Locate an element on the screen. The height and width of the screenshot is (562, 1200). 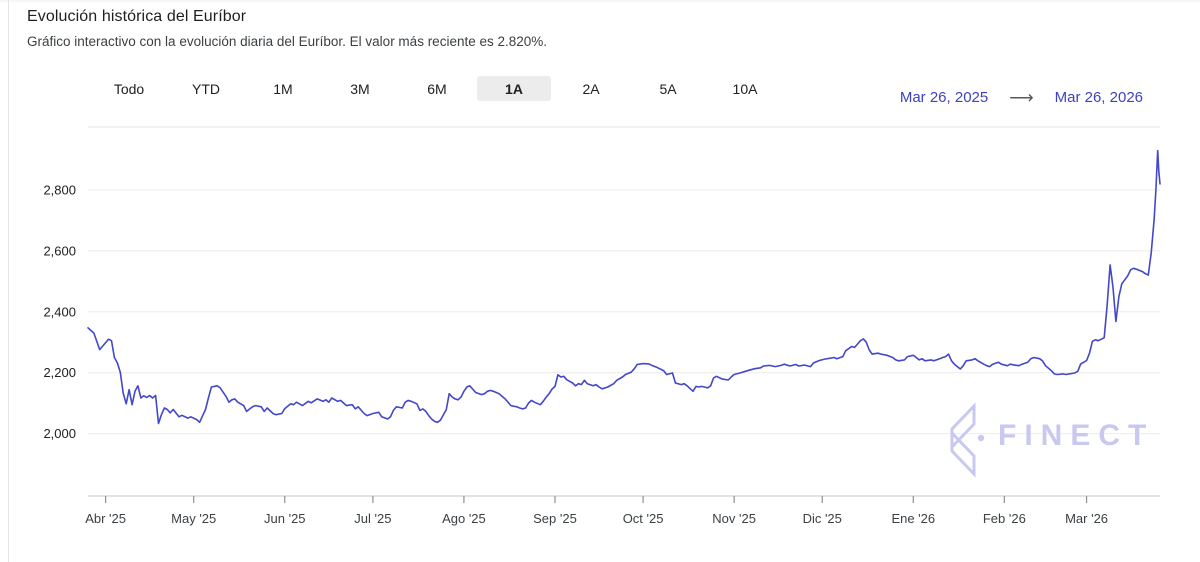
date-range-start: Mar 26, 2025 is located at coordinates (944, 97).